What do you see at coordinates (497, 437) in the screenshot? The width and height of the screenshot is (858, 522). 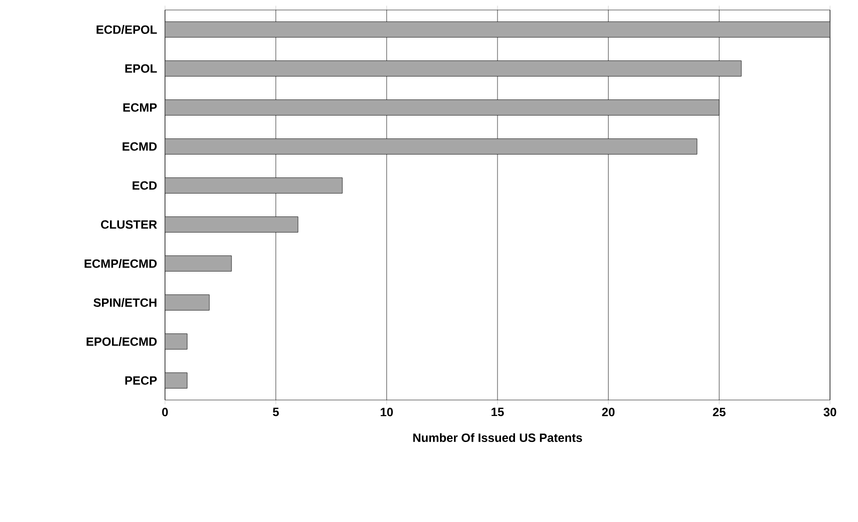 I see `x-axis-title: Number Of Issued US Patents` at bounding box center [497, 437].